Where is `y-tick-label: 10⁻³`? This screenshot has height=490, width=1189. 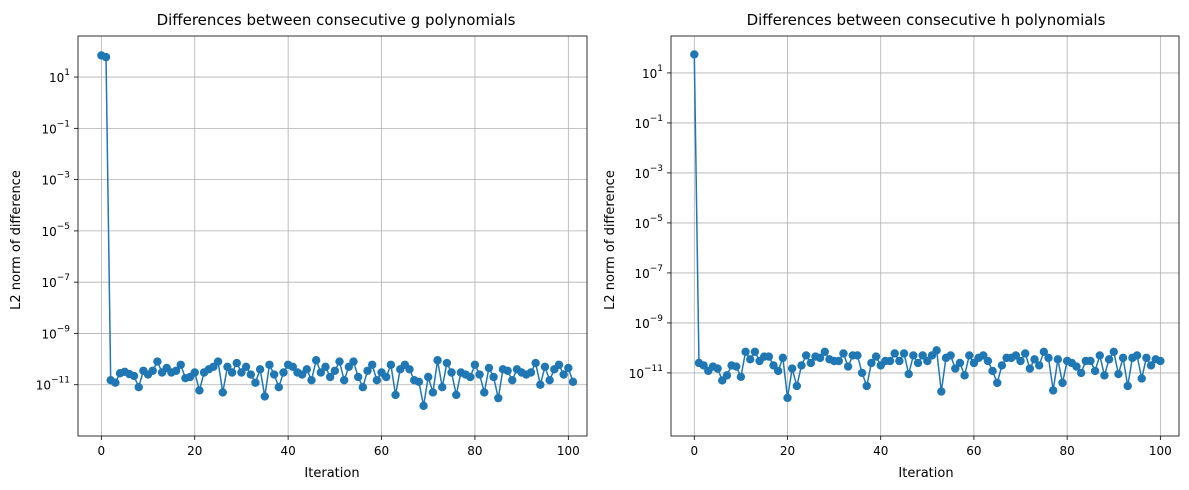
y-tick-label: 10⁻³ is located at coordinates (55, 179).